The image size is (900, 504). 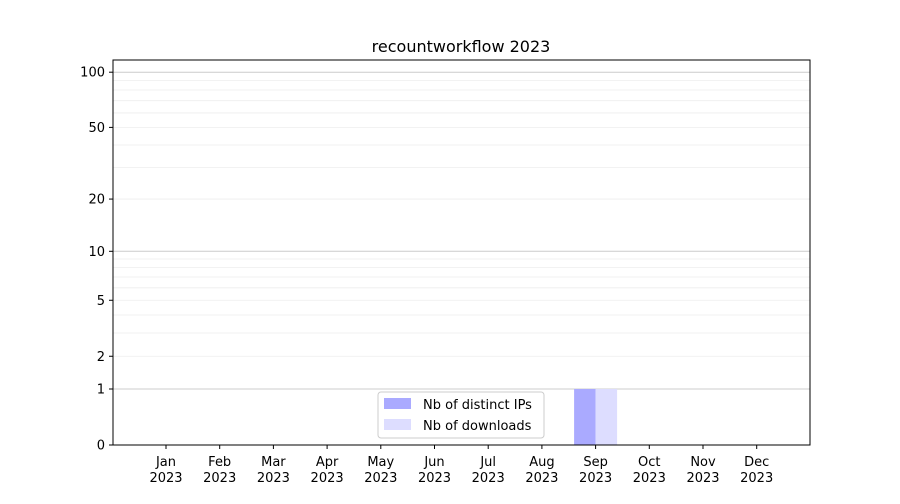 I want to click on x-tick-label-month: Dec, so click(x=756, y=462).